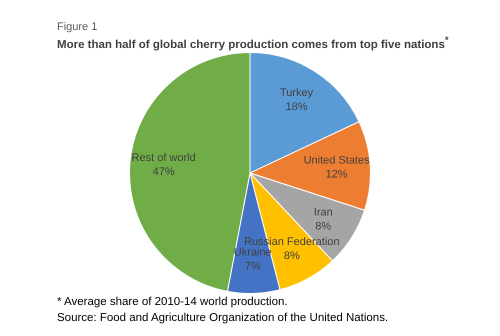 The height and width of the screenshot is (336, 500). I want to click on data-label: 47%, so click(163, 172).